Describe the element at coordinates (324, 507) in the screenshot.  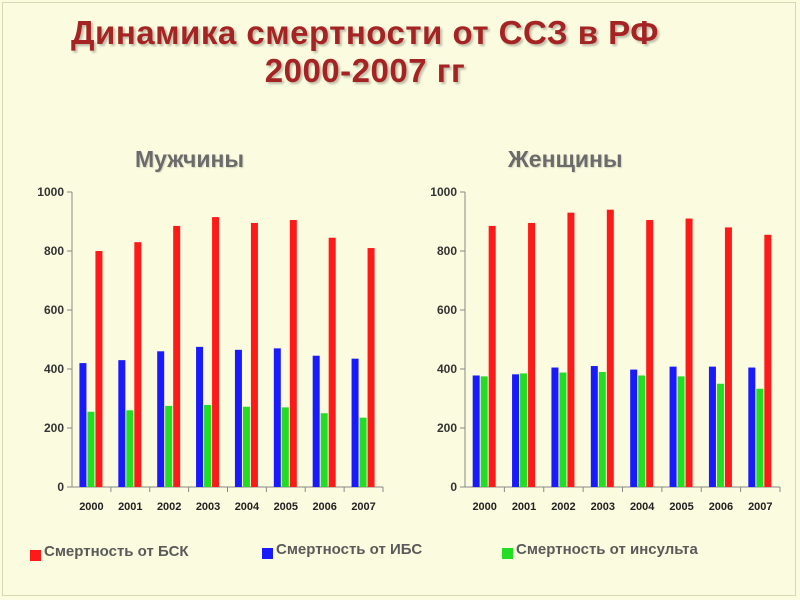
I see `men-x-tick-label: 2006` at that location.